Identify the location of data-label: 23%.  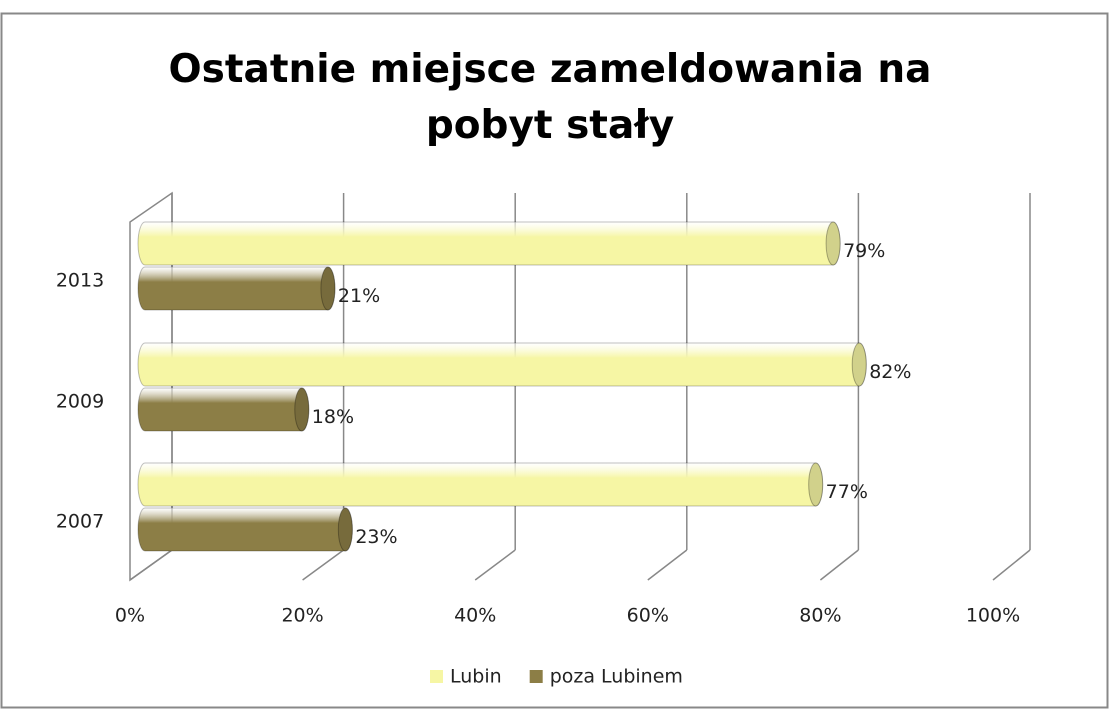
(376, 537).